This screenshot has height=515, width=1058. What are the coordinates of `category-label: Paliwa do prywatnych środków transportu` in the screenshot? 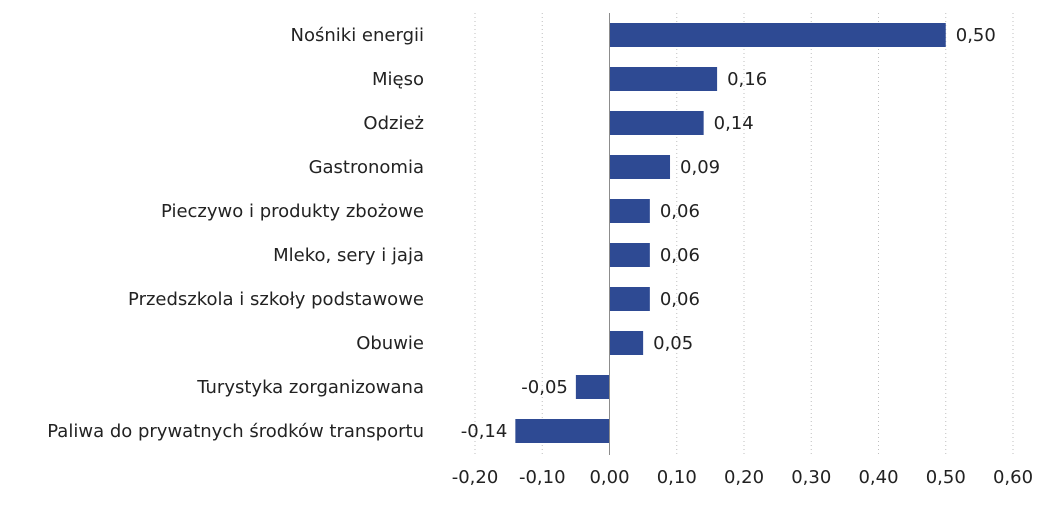 It's located at (235, 431).